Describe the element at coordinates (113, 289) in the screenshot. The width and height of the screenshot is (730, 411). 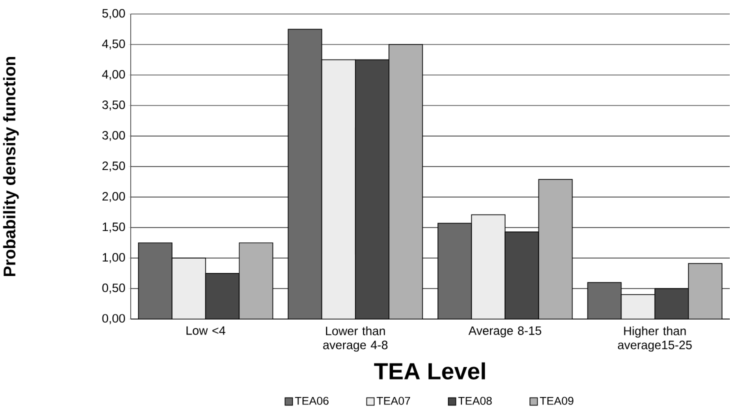
I see `y-tick-label: 0,50` at that location.